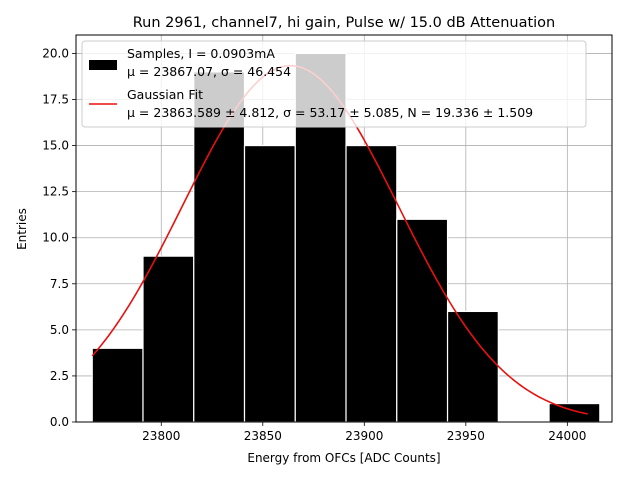 This screenshot has height=480, width=640. Describe the element at coordinates (263, 436) in the screenshot. I see `x-tick-label: 23850` at that location.